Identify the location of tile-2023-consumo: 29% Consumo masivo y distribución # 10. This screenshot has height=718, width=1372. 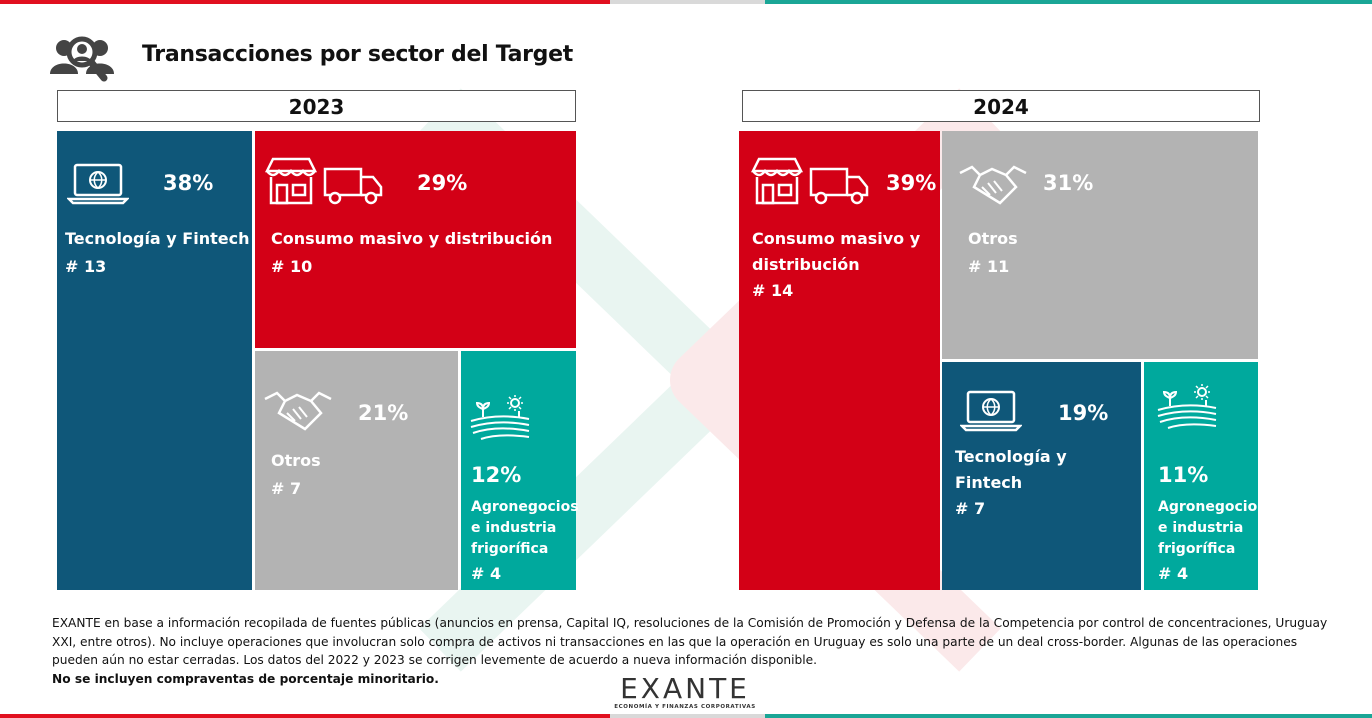
(415, 239).